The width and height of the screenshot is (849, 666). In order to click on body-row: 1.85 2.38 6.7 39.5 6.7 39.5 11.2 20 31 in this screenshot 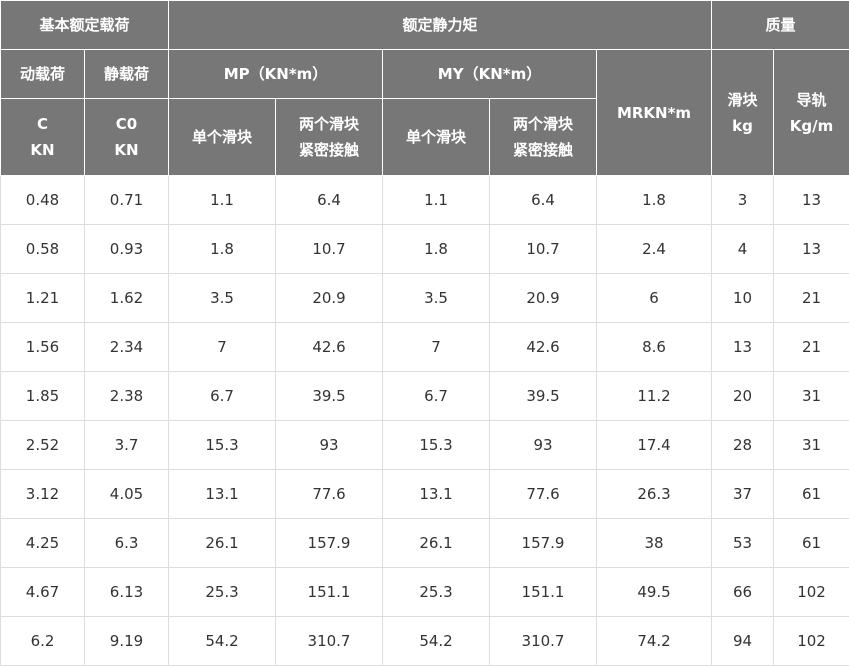, I will do `click(424, 396)`.